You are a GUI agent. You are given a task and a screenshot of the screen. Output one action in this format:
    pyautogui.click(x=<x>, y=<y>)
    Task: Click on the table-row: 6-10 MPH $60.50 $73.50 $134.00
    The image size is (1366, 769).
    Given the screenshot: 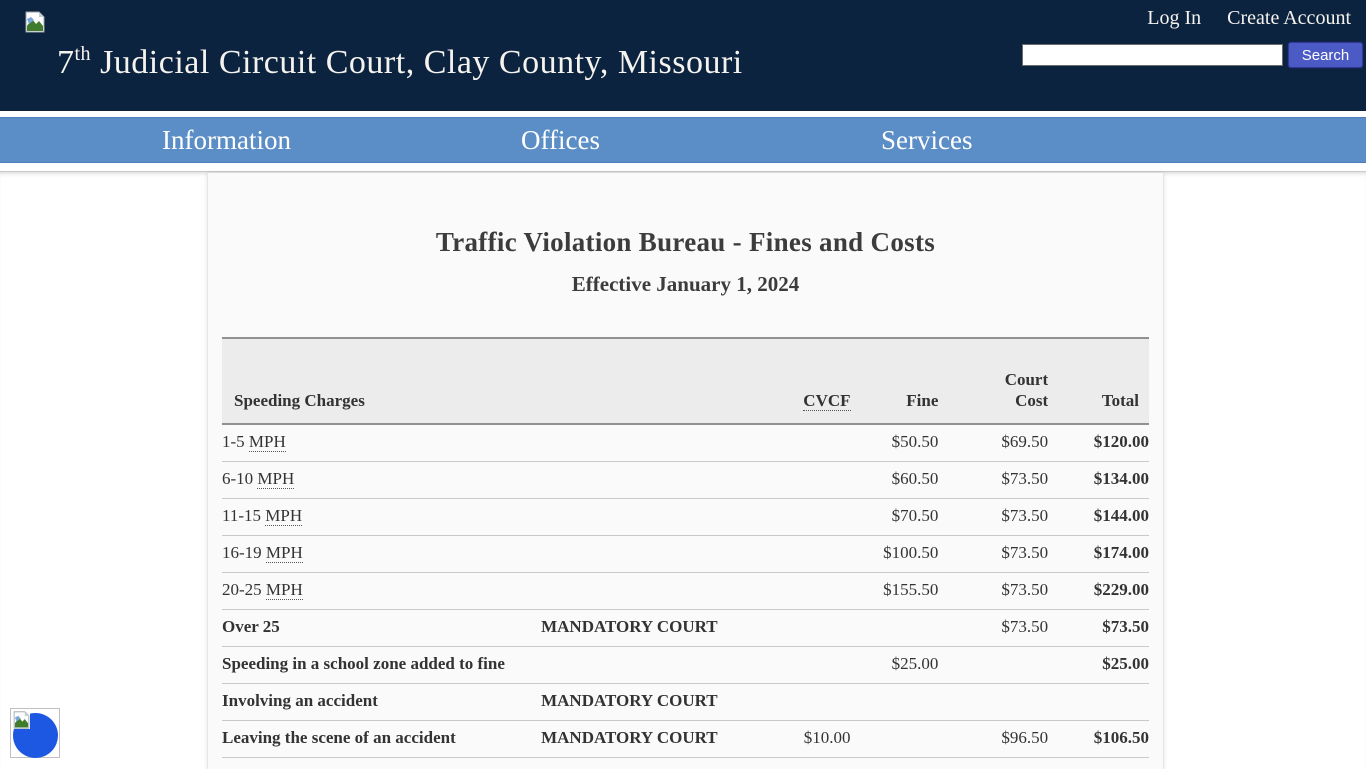 What is the action you would take?
    pyautogui.click(x=685, y=480)
    